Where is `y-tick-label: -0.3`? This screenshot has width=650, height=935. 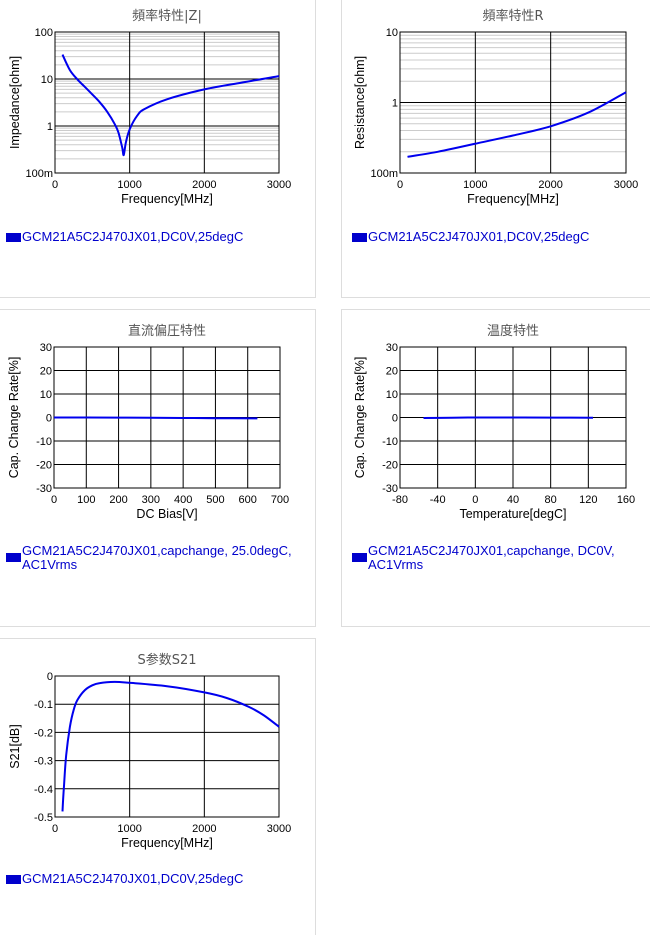 y-tick-label: -0.3 is located at coordinates (43, 762).